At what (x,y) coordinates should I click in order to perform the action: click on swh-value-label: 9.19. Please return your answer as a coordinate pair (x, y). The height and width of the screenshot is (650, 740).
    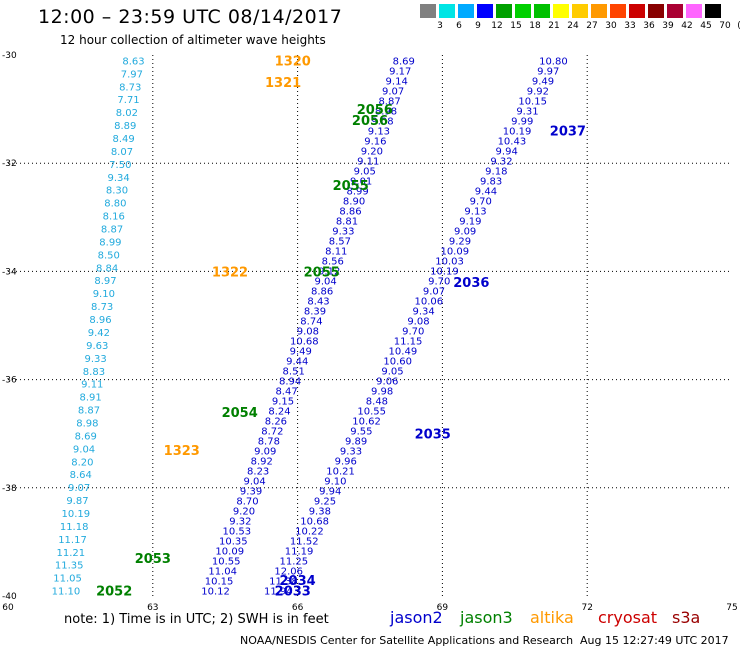
    Looking at the image, I should click on (470, 221).